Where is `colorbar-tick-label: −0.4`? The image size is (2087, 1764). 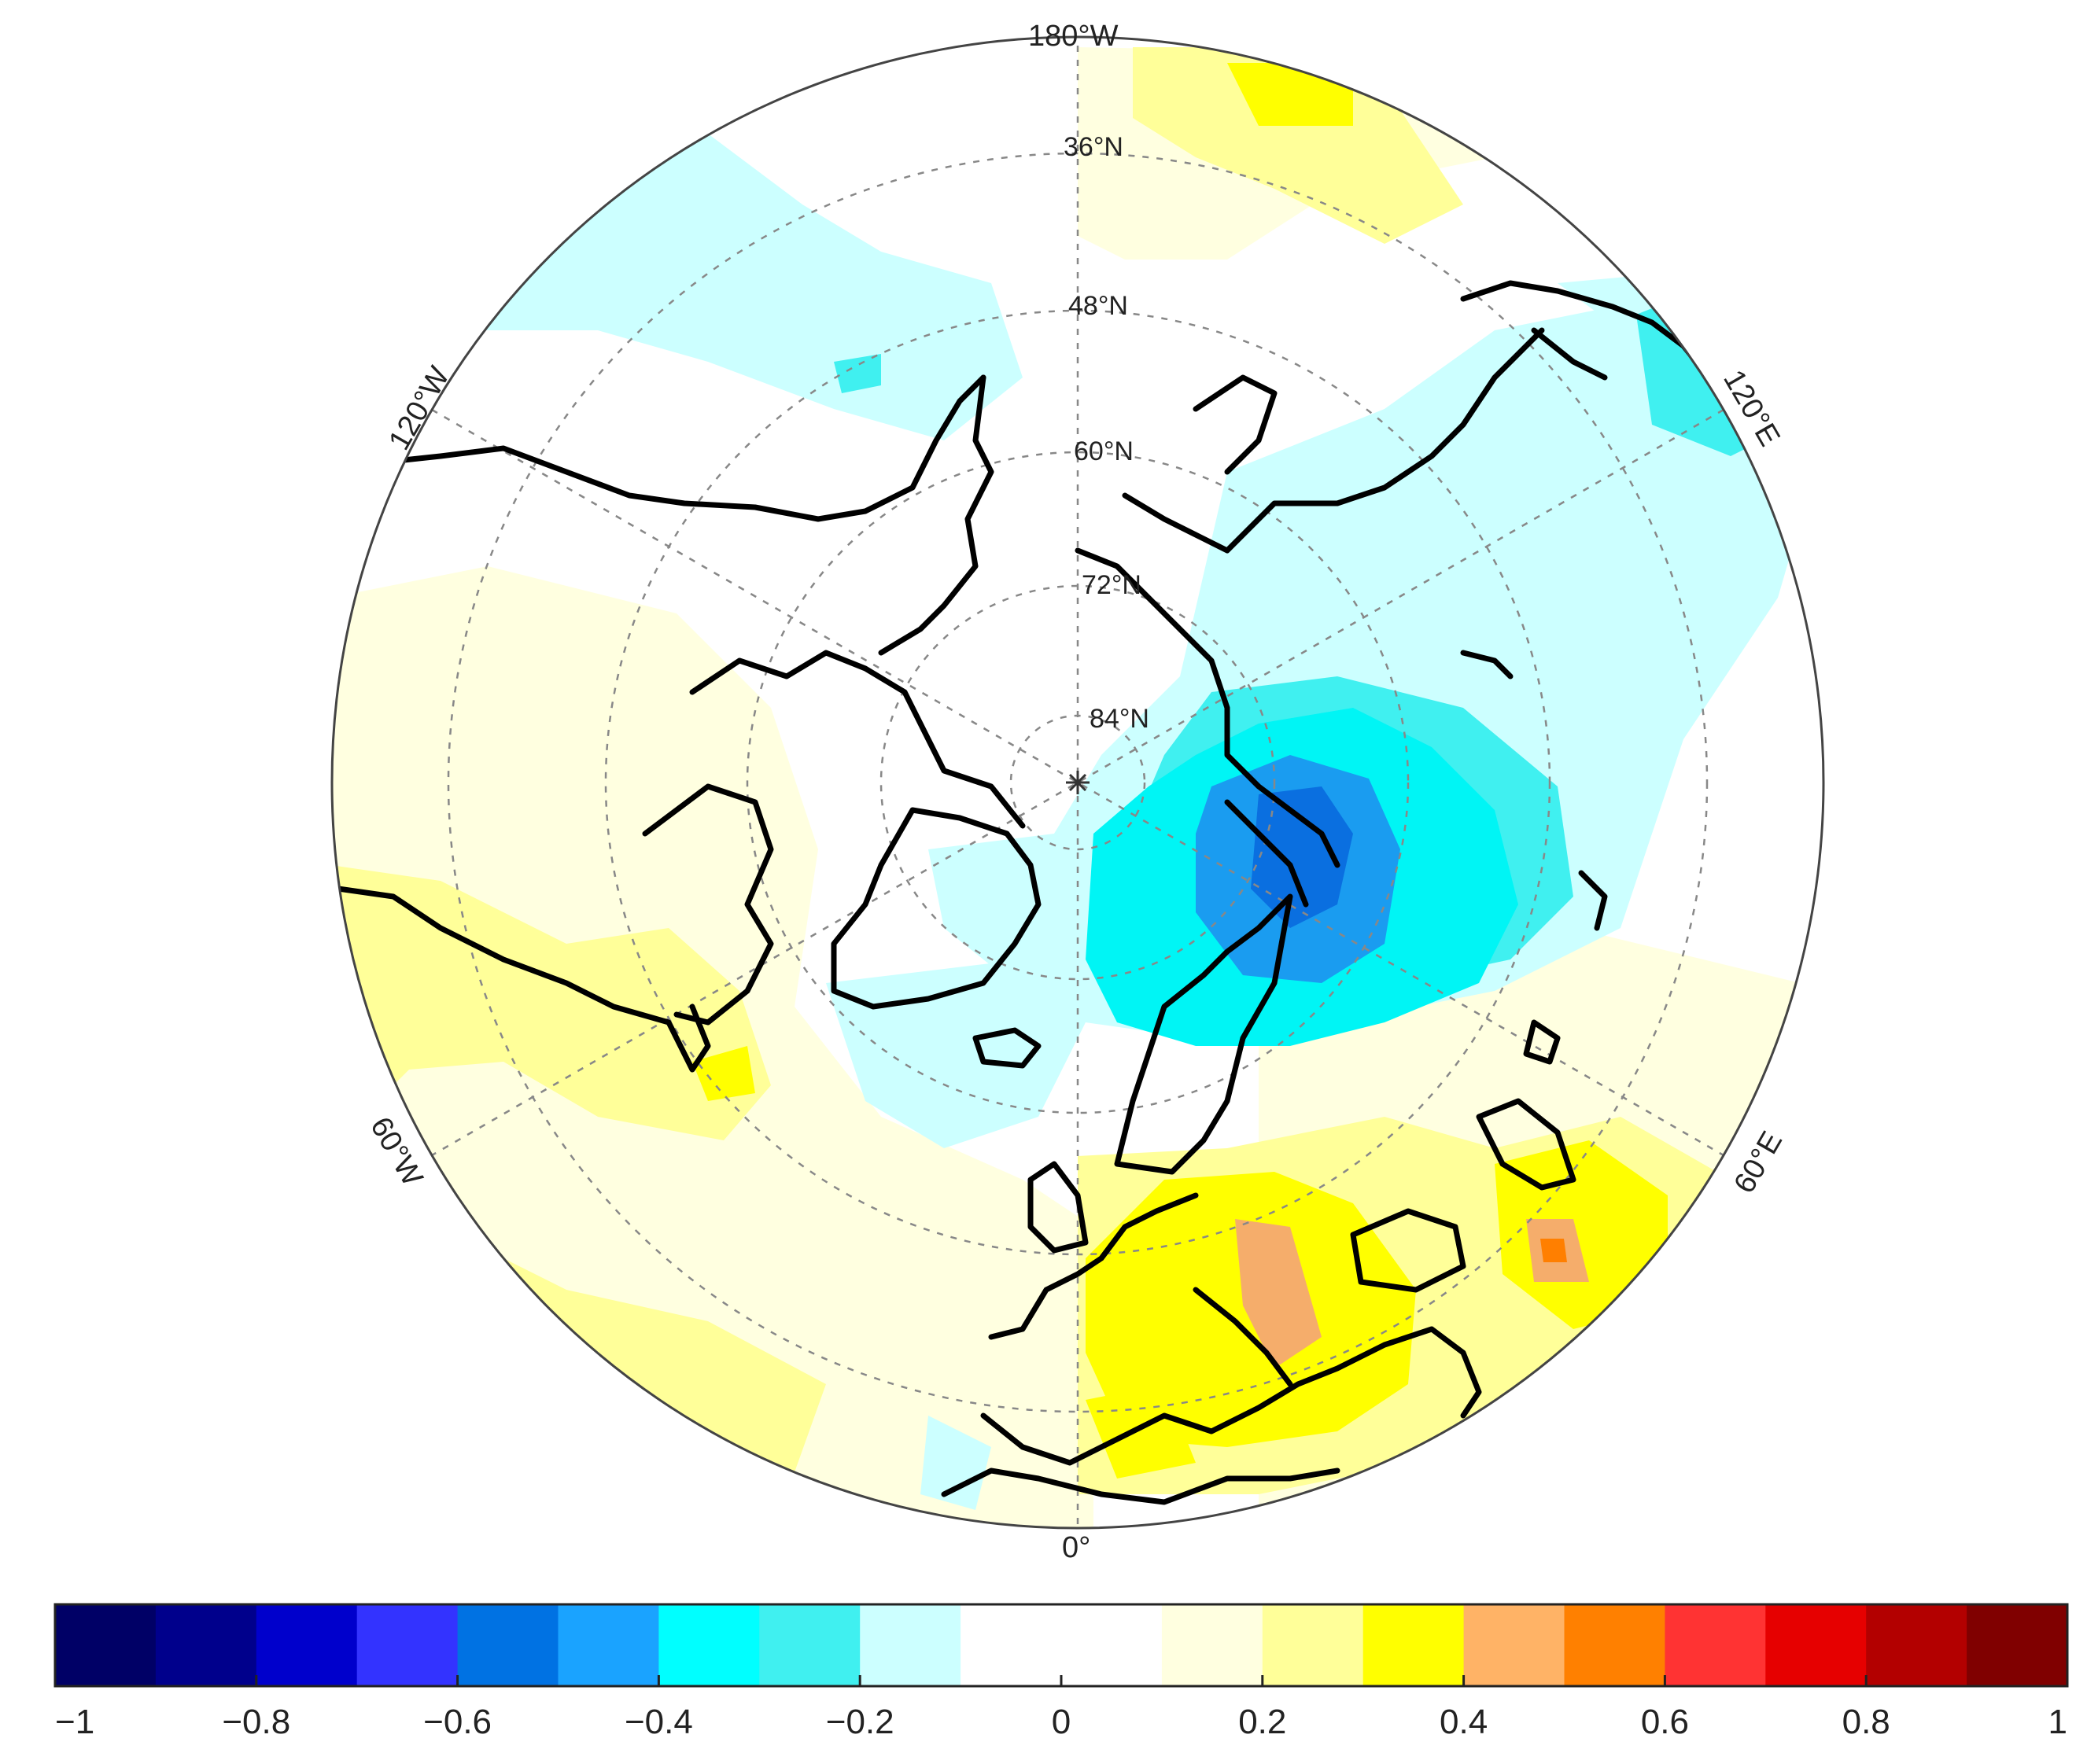 colorbar-tick-label: −0.4 is located at coordinates (659, 1722).